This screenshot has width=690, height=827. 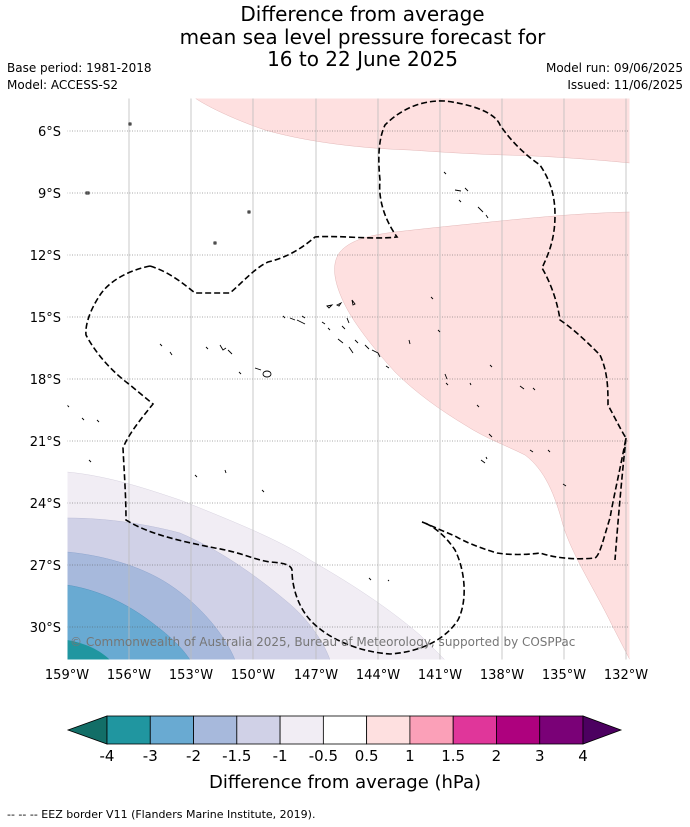 I want to click on colorbar, so click(x=344, y=730).